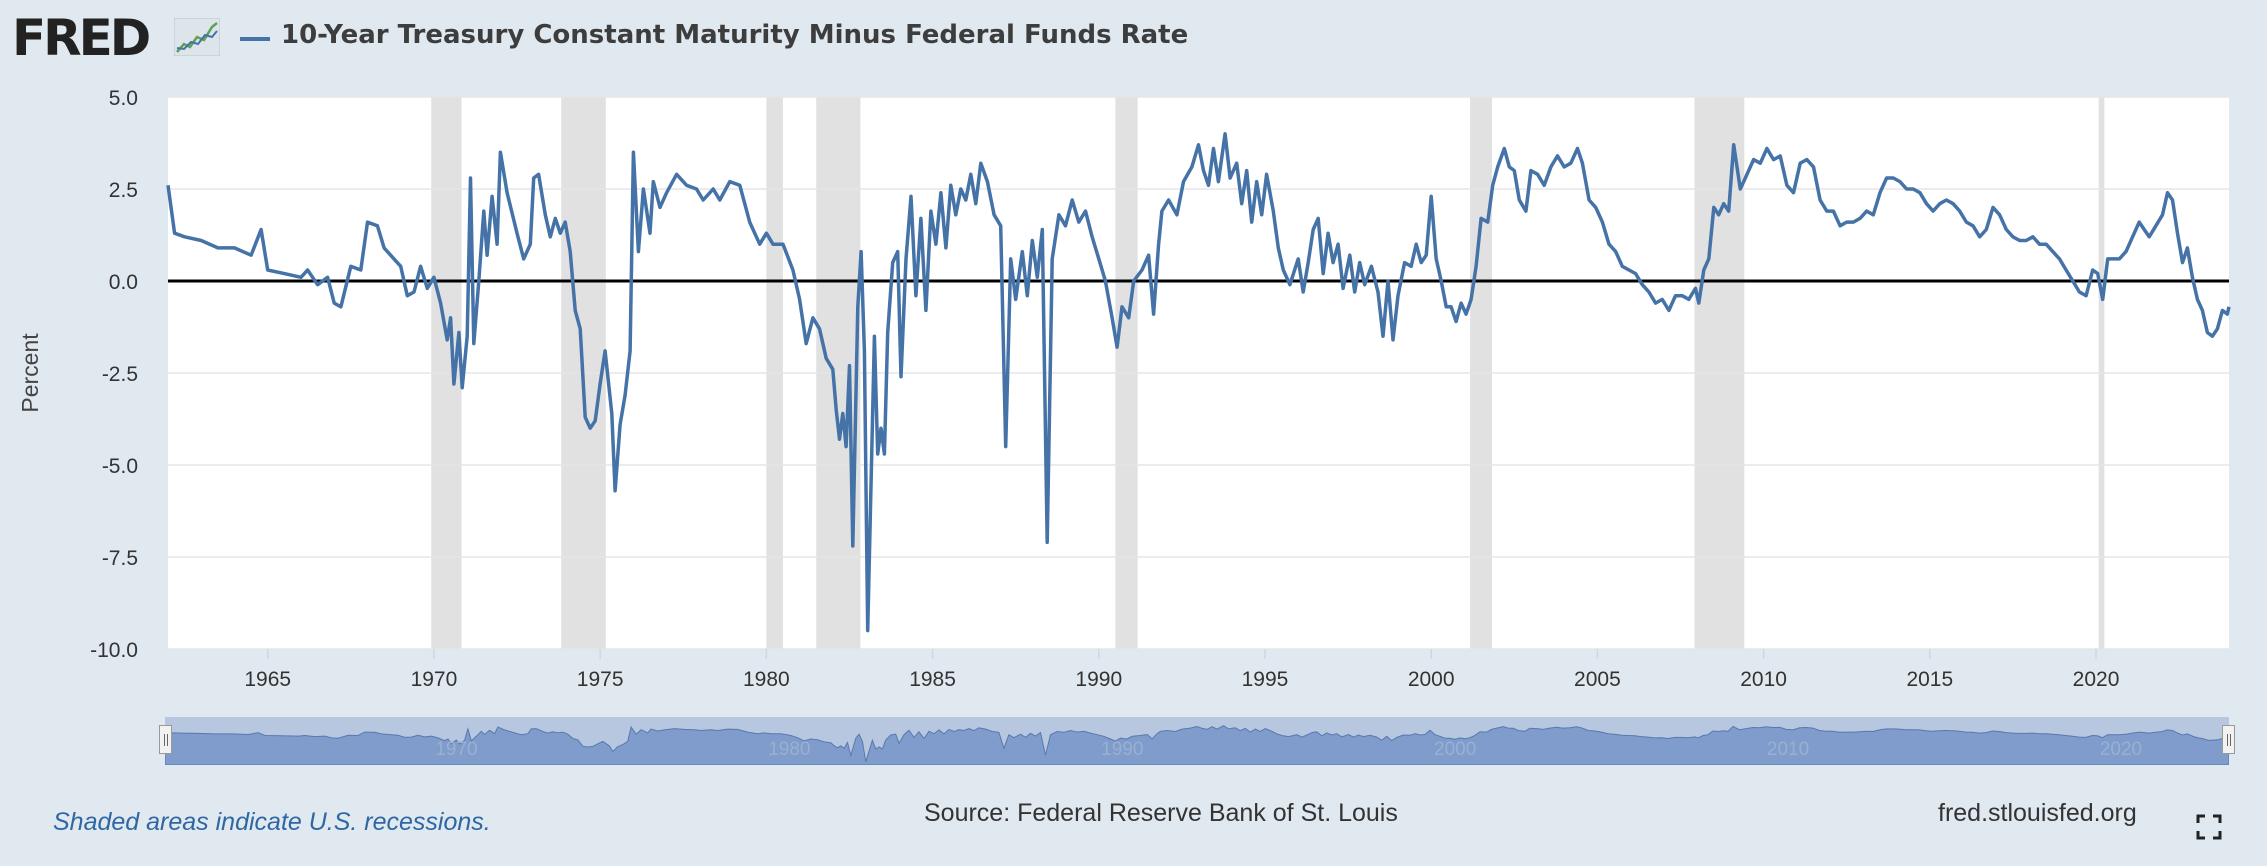  What do you see at coordinates (2096, 679) in the screenshot?
I see `x-tick-label: 2020` at bounding box center [2096, 679].